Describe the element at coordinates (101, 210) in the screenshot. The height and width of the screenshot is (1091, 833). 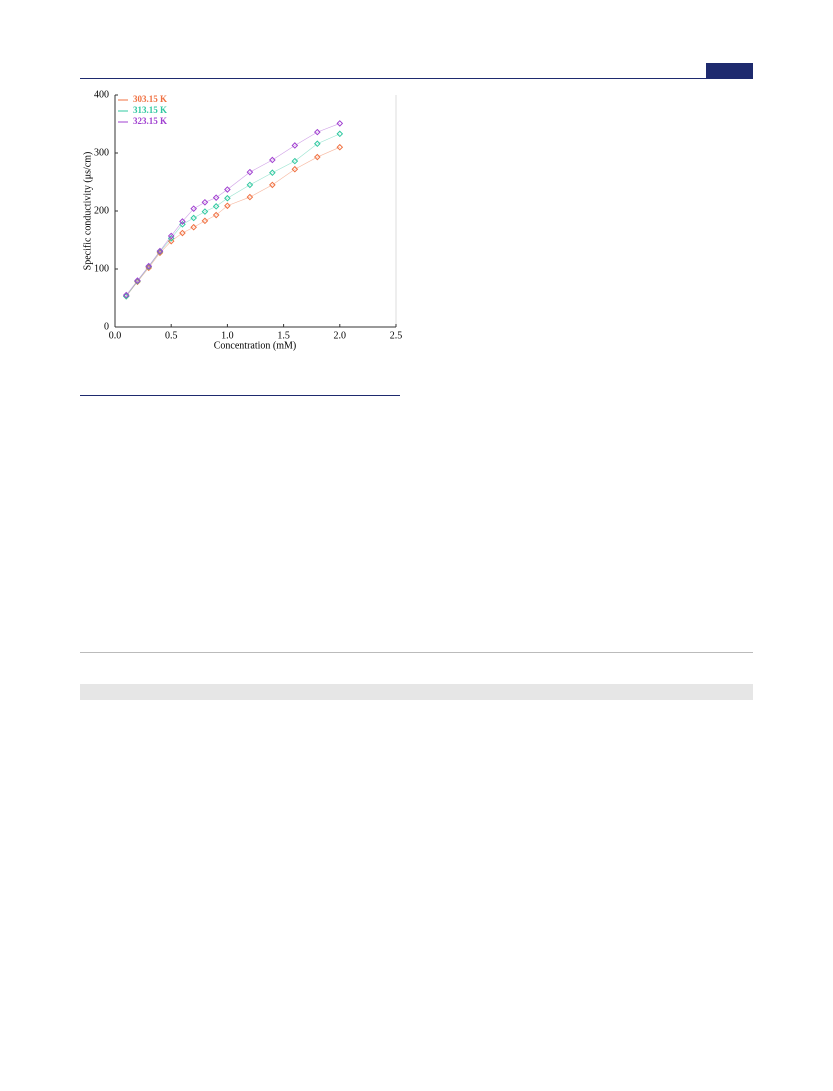
I see `y-tick-label: 200` at that location.